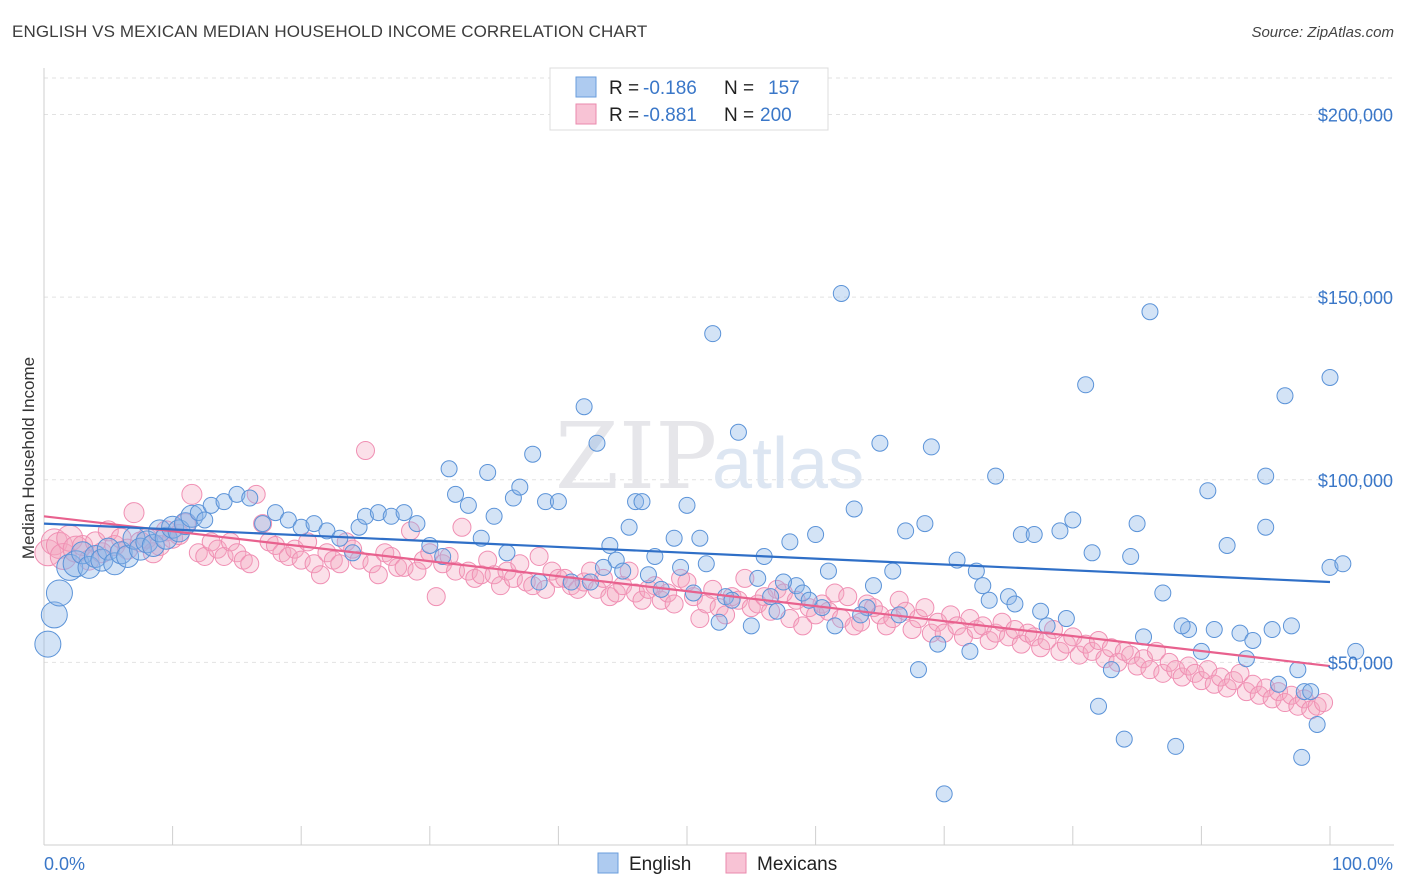 The width and height of the screenshot is (1406, 892). I want to click on legend-english-swatch, so click(586, 87).